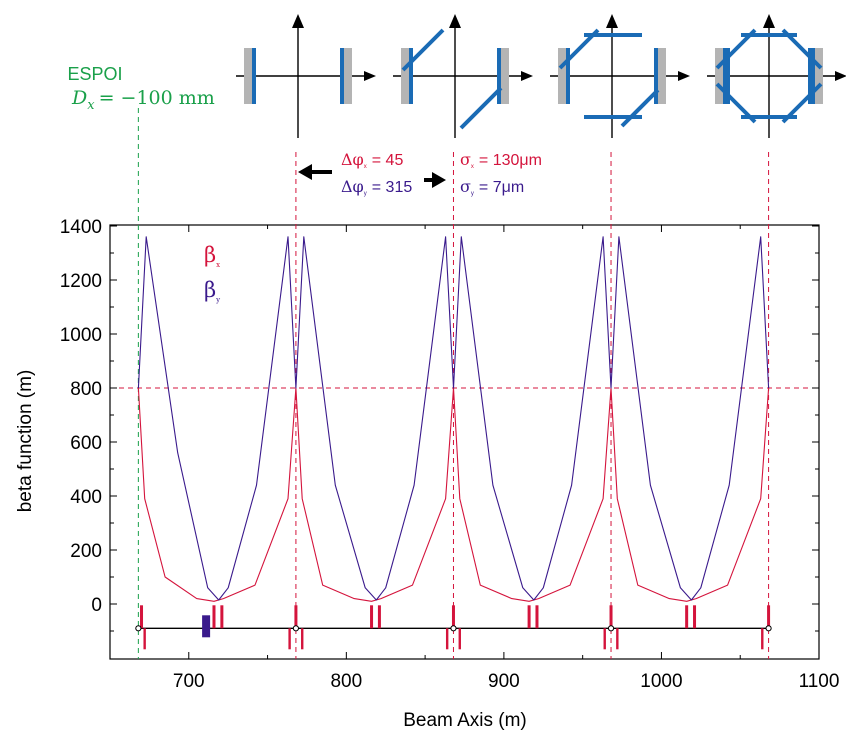  Describe the element at coordinates (86, 497) in the screenshot. I see `y-tick-label: 400` at that location.